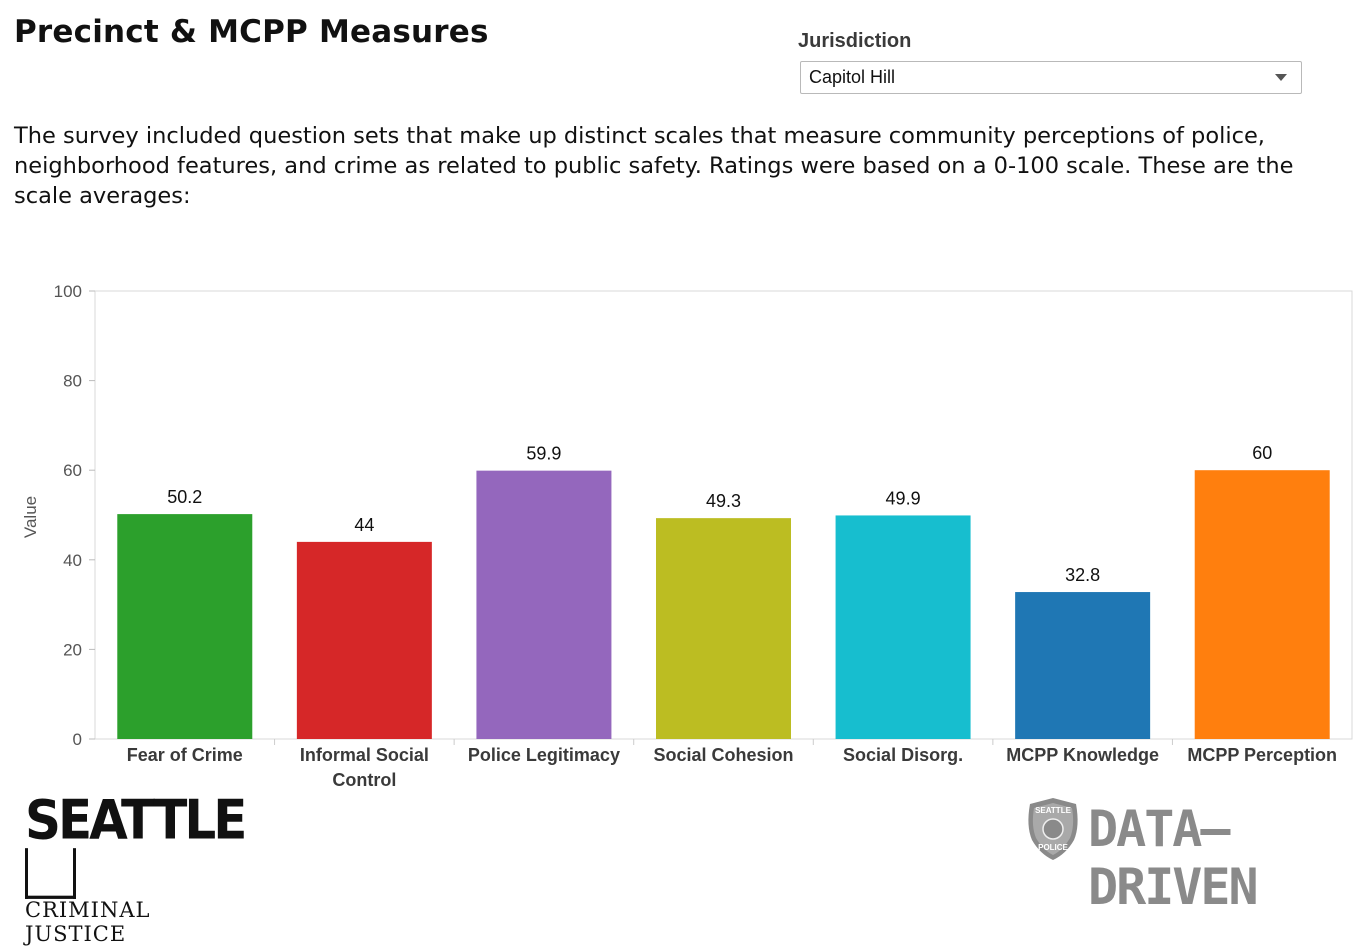  I want to click on y-tick-label: 100, so click(68, 291).